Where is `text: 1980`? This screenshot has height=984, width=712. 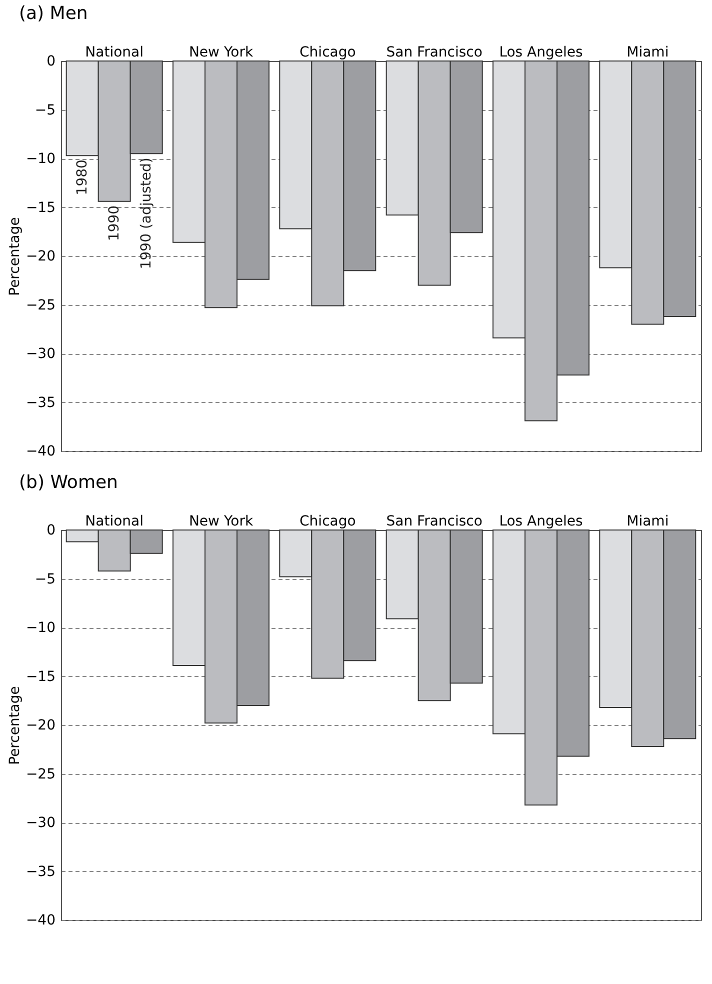 text: 1980 is located at coordinates (82, 178).